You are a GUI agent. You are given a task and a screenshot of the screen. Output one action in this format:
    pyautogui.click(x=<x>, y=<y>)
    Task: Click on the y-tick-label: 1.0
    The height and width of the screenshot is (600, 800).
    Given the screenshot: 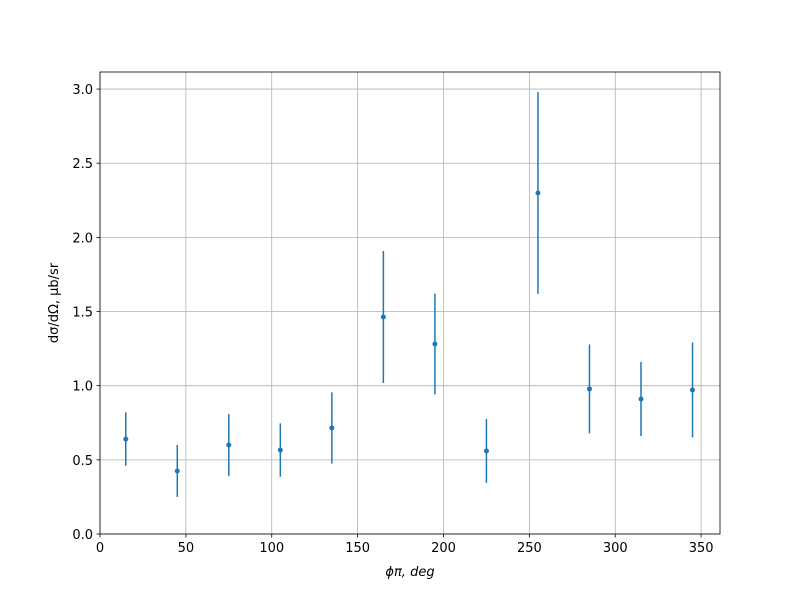 What is the action you would take?
    pyautogui.click(x=82, y=387)
    